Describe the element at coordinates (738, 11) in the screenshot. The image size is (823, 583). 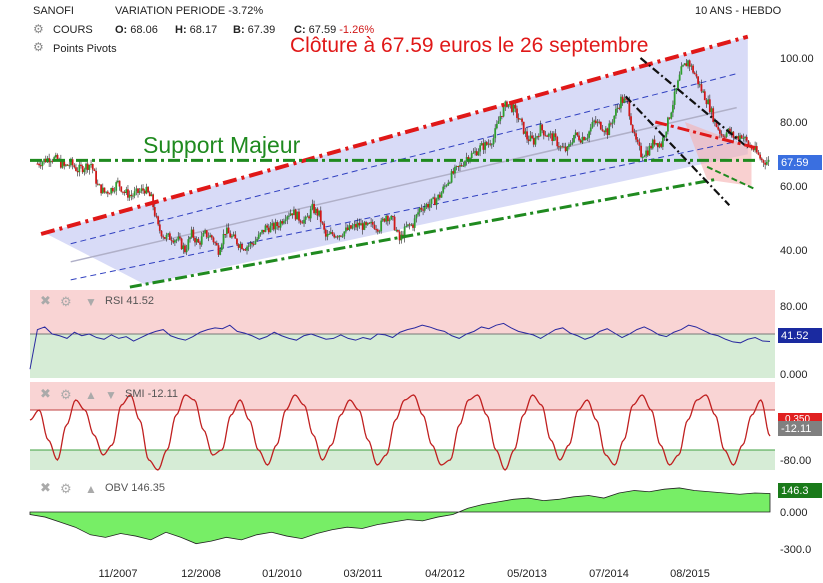
I see `period-label: 10 ANS - HEBDO` at that location.